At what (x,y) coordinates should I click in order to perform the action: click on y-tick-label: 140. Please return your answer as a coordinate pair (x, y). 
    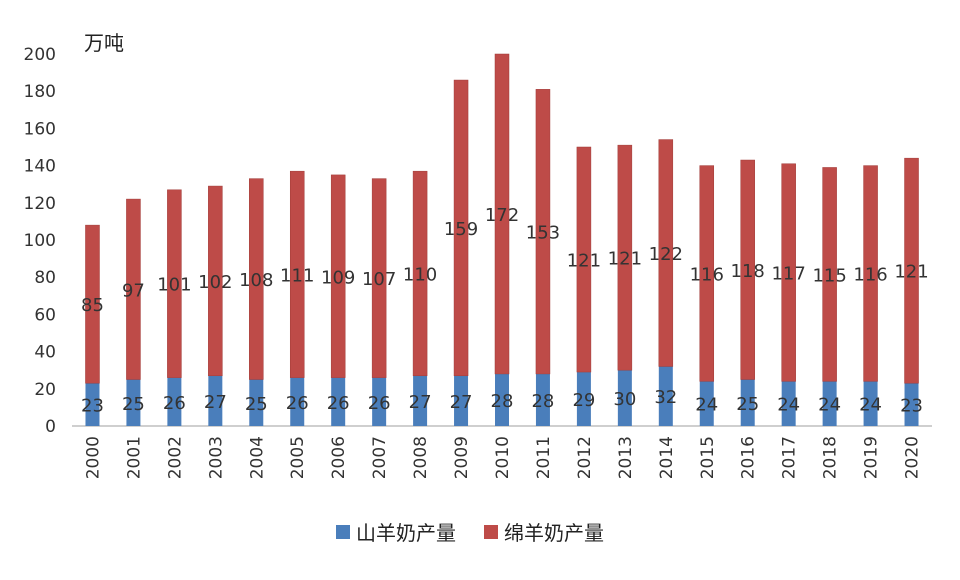
    Looking at the image, I should click on (40, 167).